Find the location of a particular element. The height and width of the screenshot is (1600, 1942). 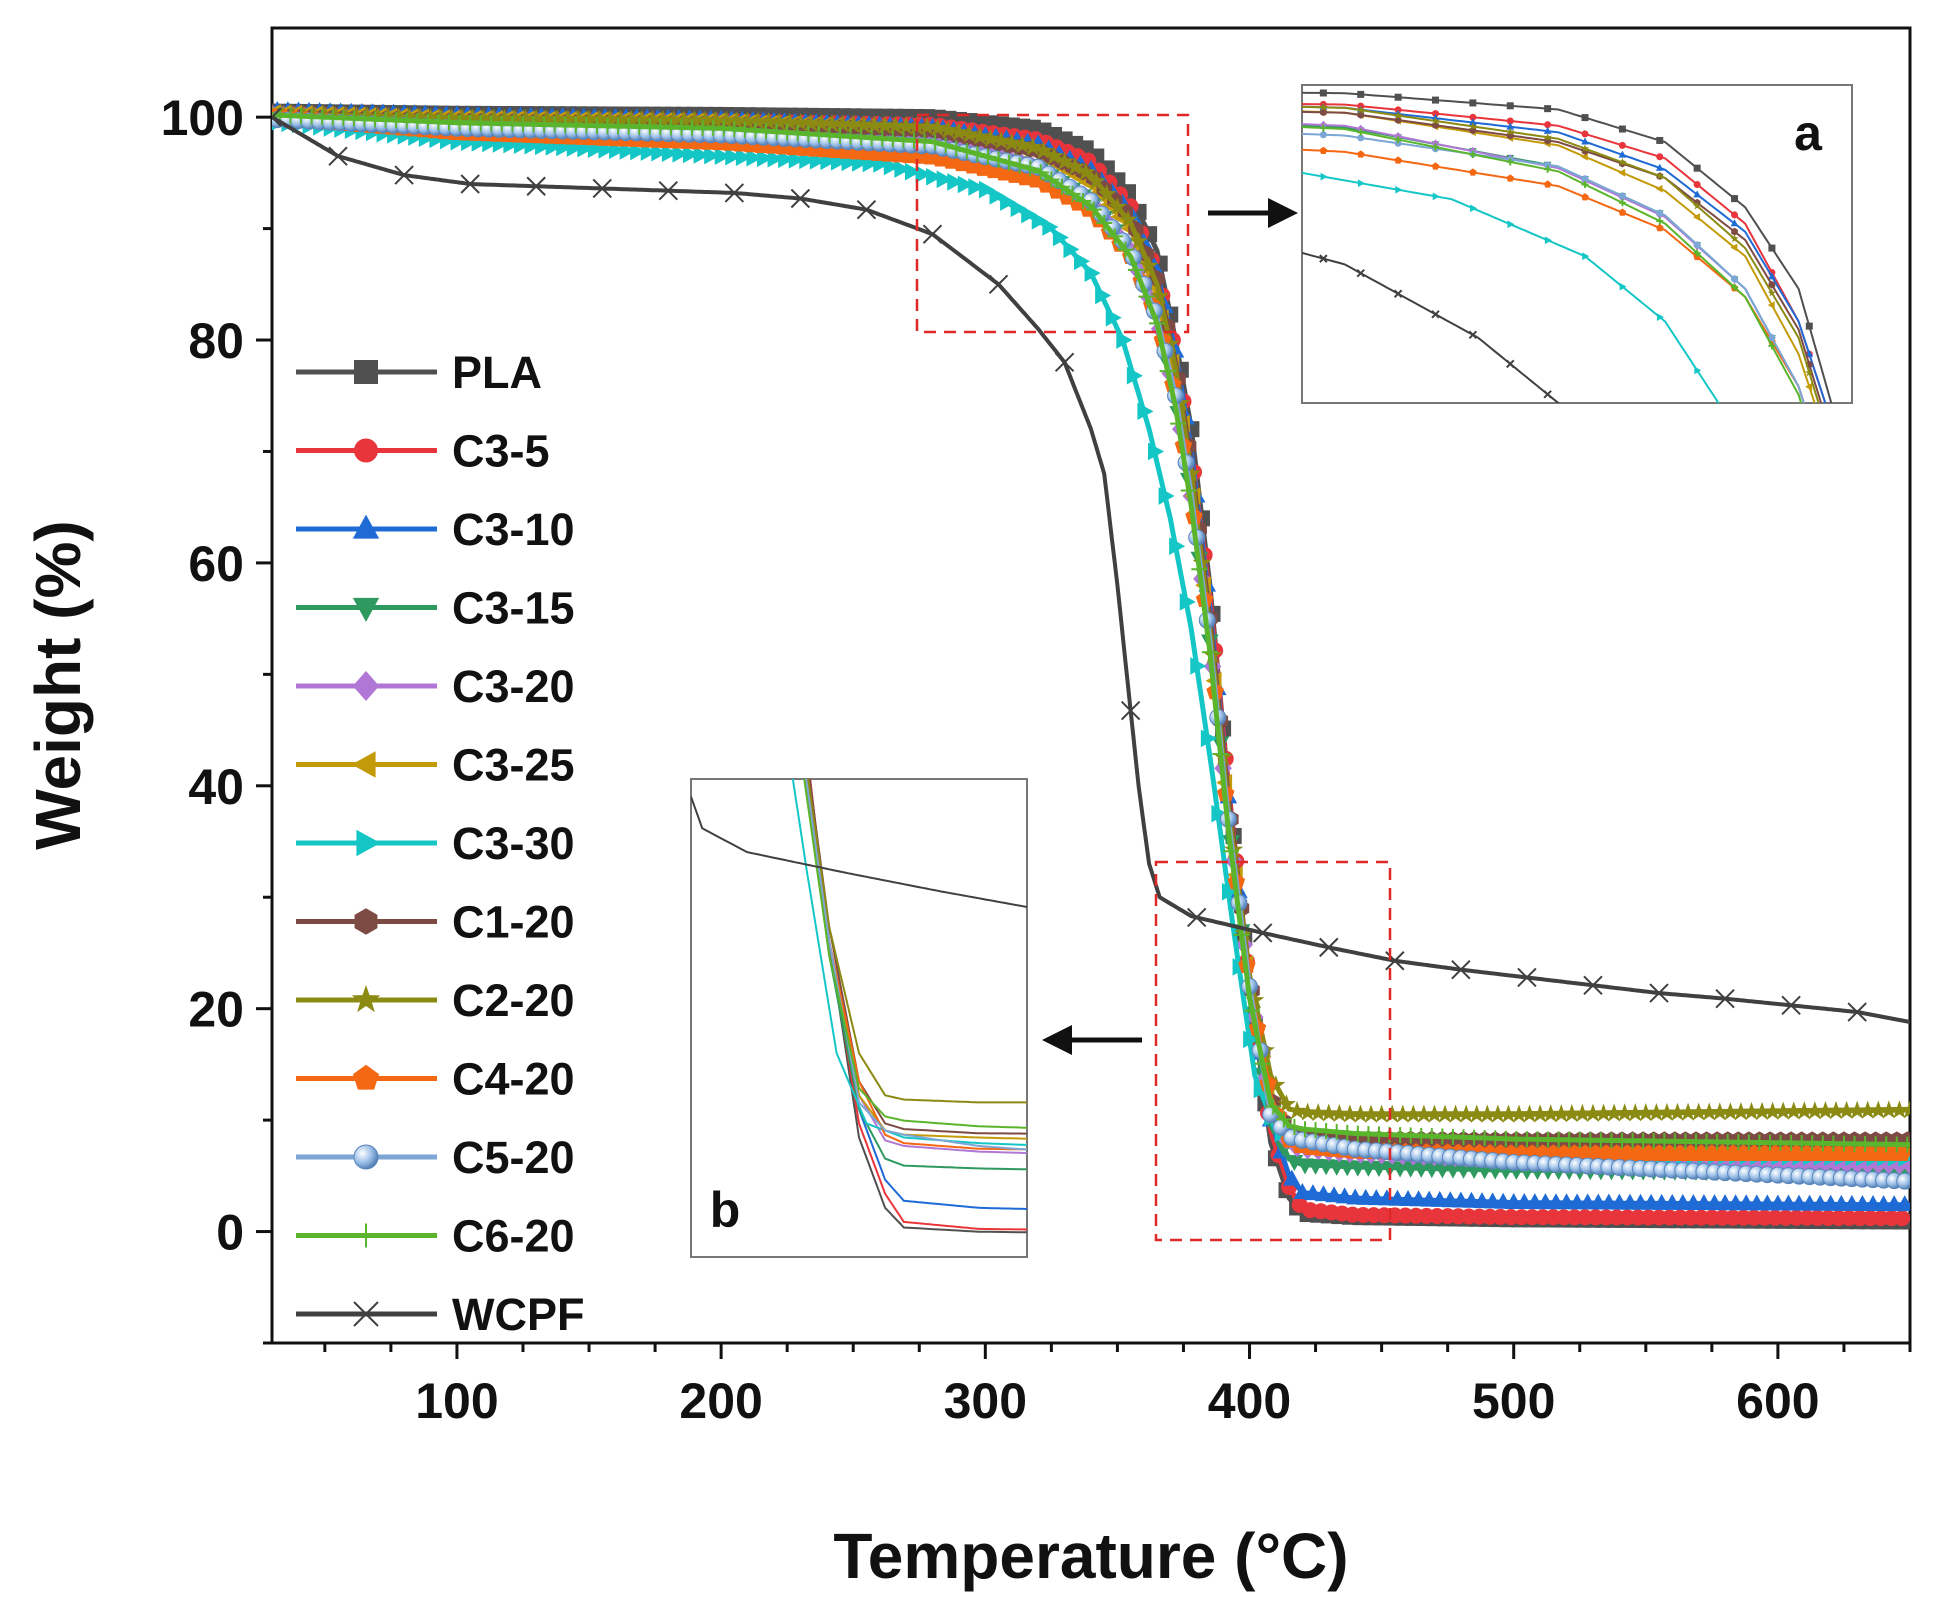

legend-label: C3-5 is located at coordinates (501, 451).